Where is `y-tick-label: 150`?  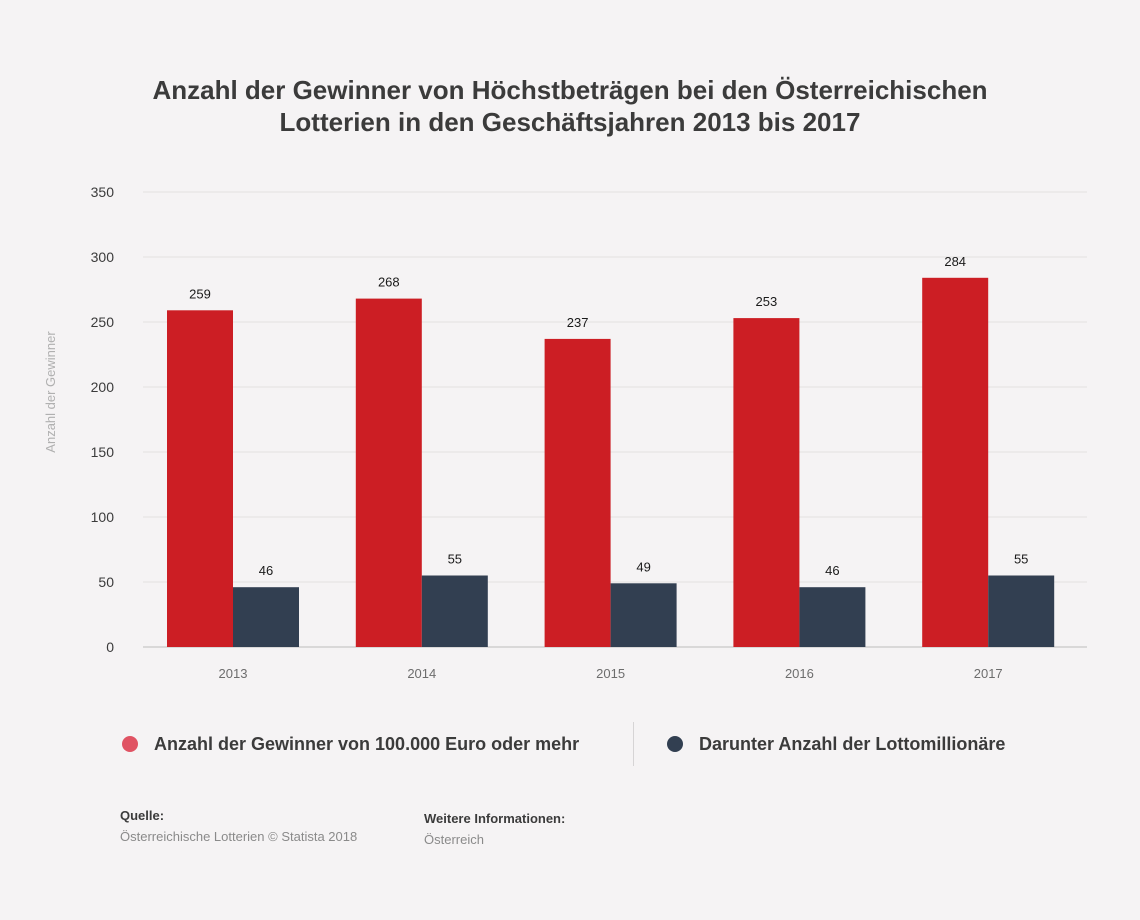
y-tick-label: 150 is located at coordinates (103, 452).